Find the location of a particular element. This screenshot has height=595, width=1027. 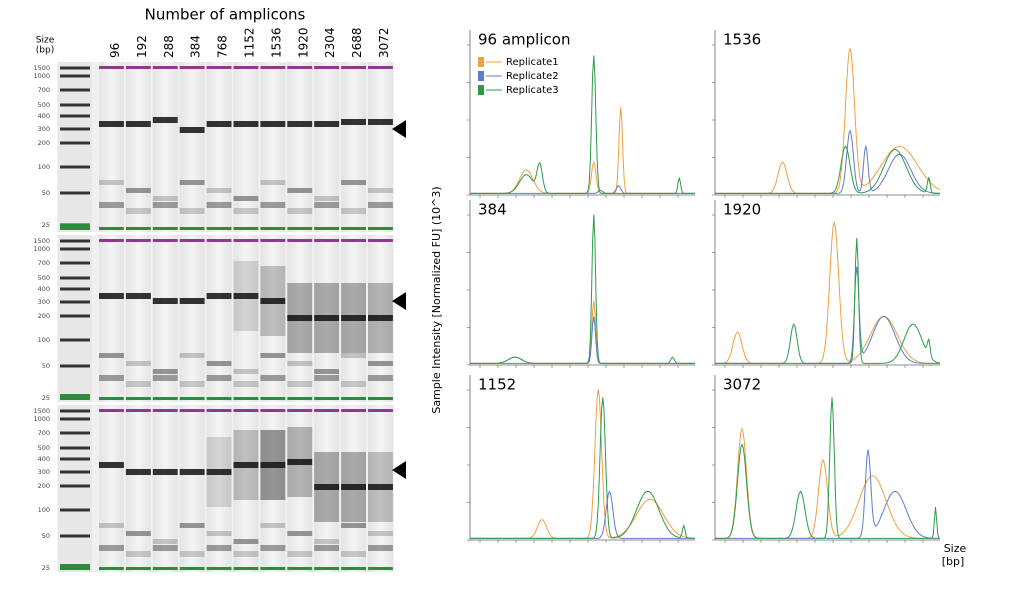

size-unit: (bp) is located at coordinates (45, 51).